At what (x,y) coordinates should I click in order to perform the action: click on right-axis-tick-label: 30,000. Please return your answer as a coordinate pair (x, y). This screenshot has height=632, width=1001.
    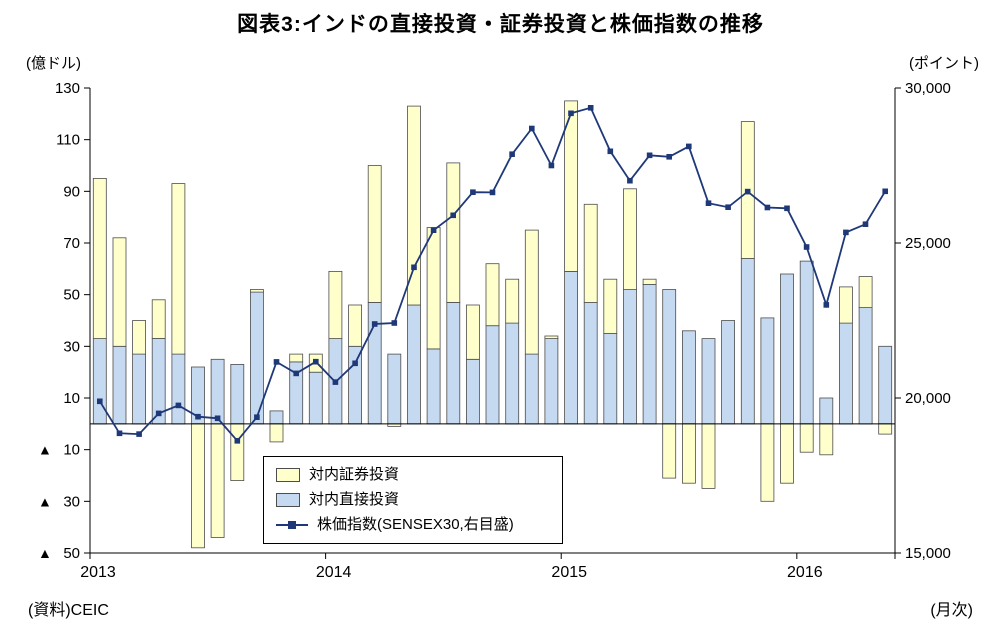
    Looking at the image, I should click on (928, 88).